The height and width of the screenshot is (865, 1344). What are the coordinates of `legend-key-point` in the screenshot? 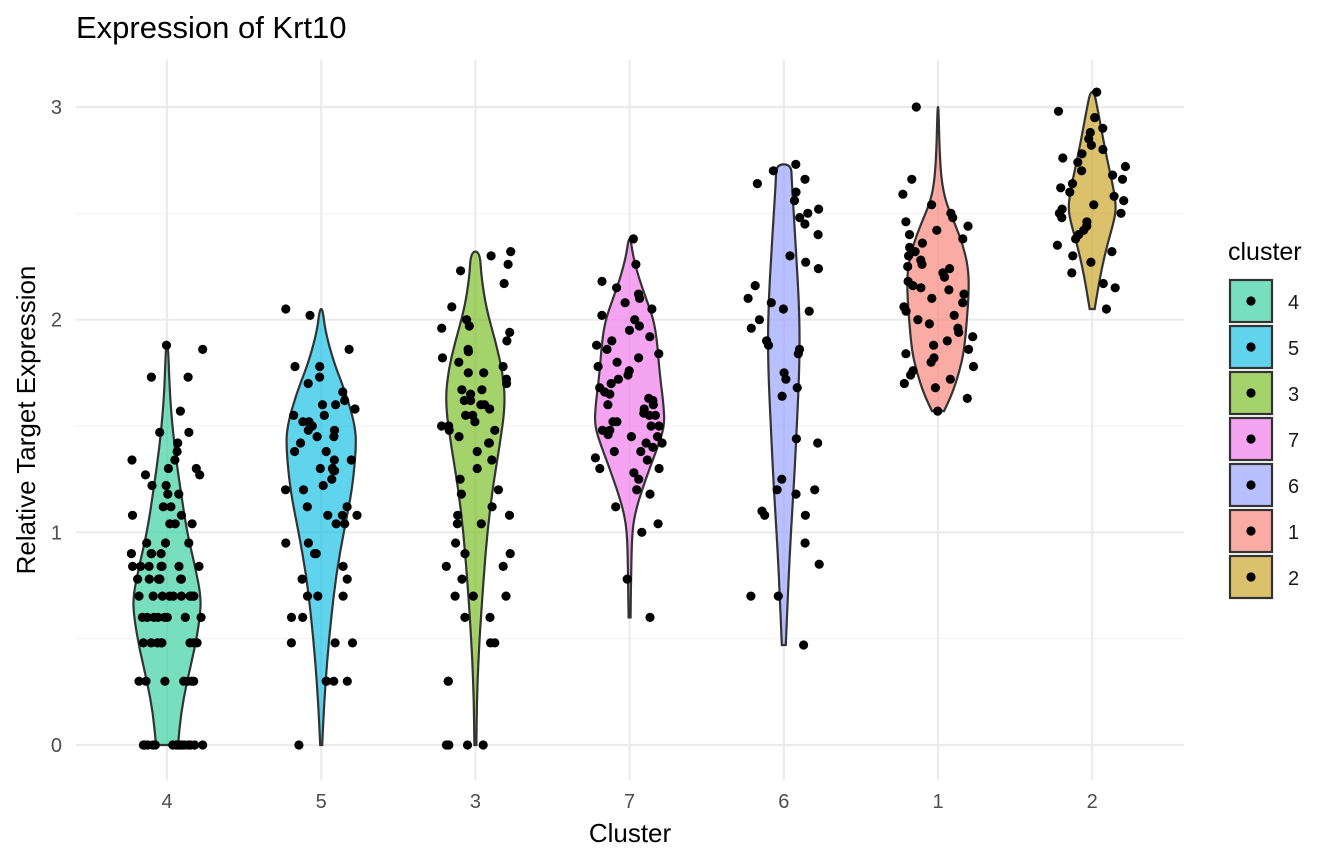 It's located at (1251, 301).